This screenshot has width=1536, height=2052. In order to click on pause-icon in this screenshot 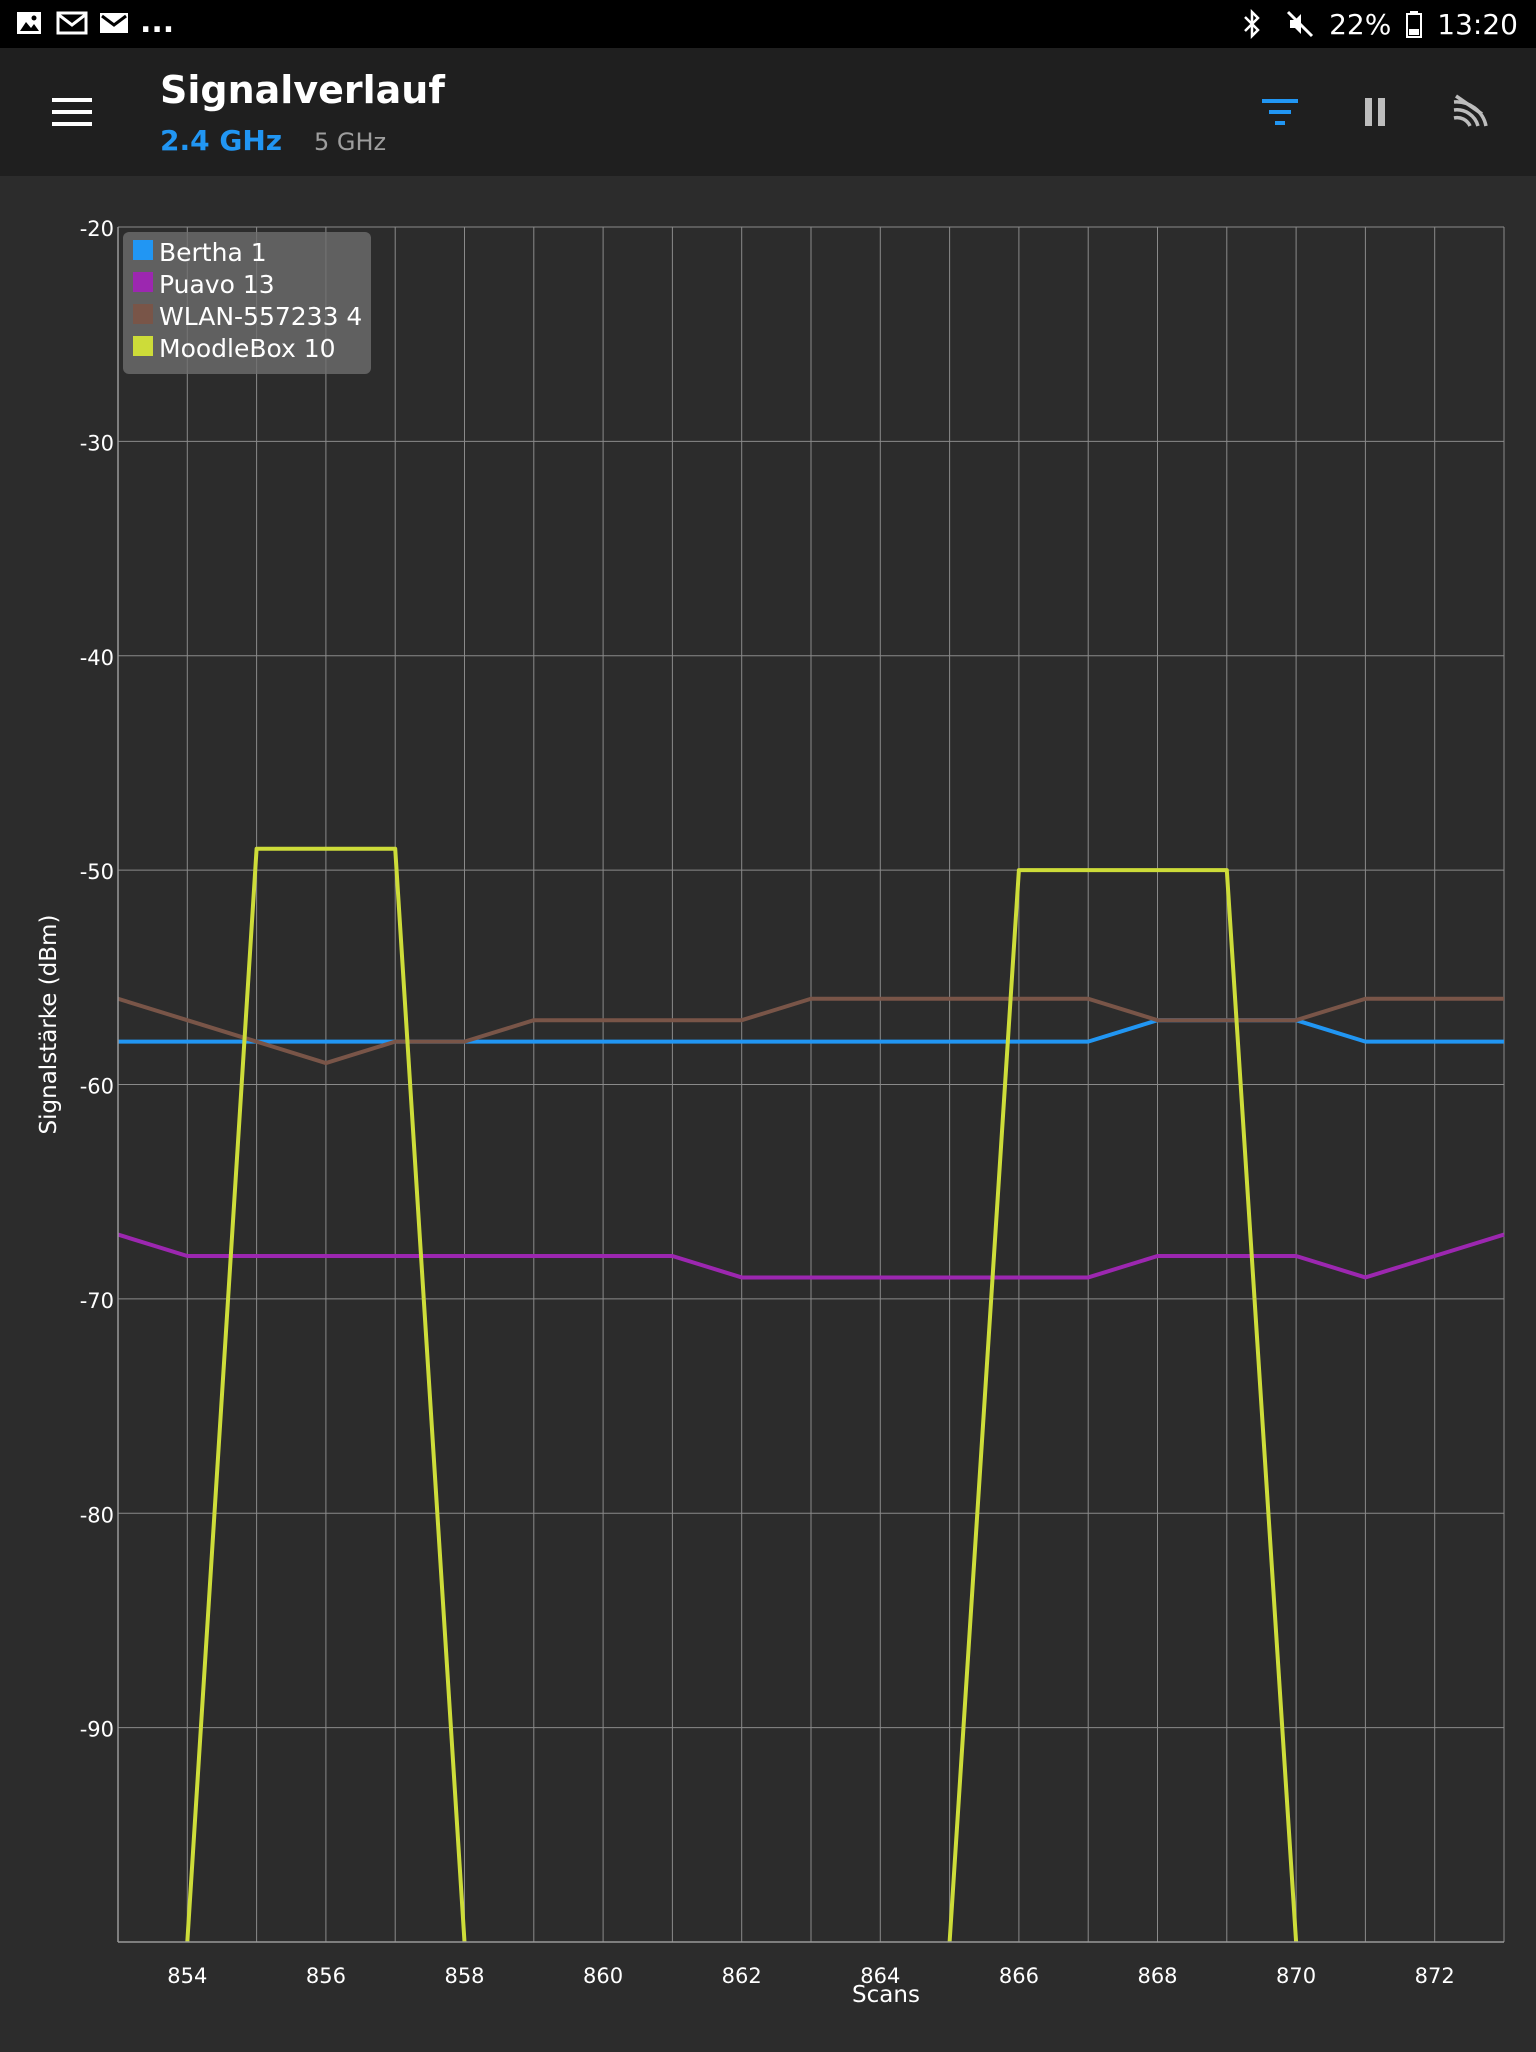, I will do `click(1375, 112)`.